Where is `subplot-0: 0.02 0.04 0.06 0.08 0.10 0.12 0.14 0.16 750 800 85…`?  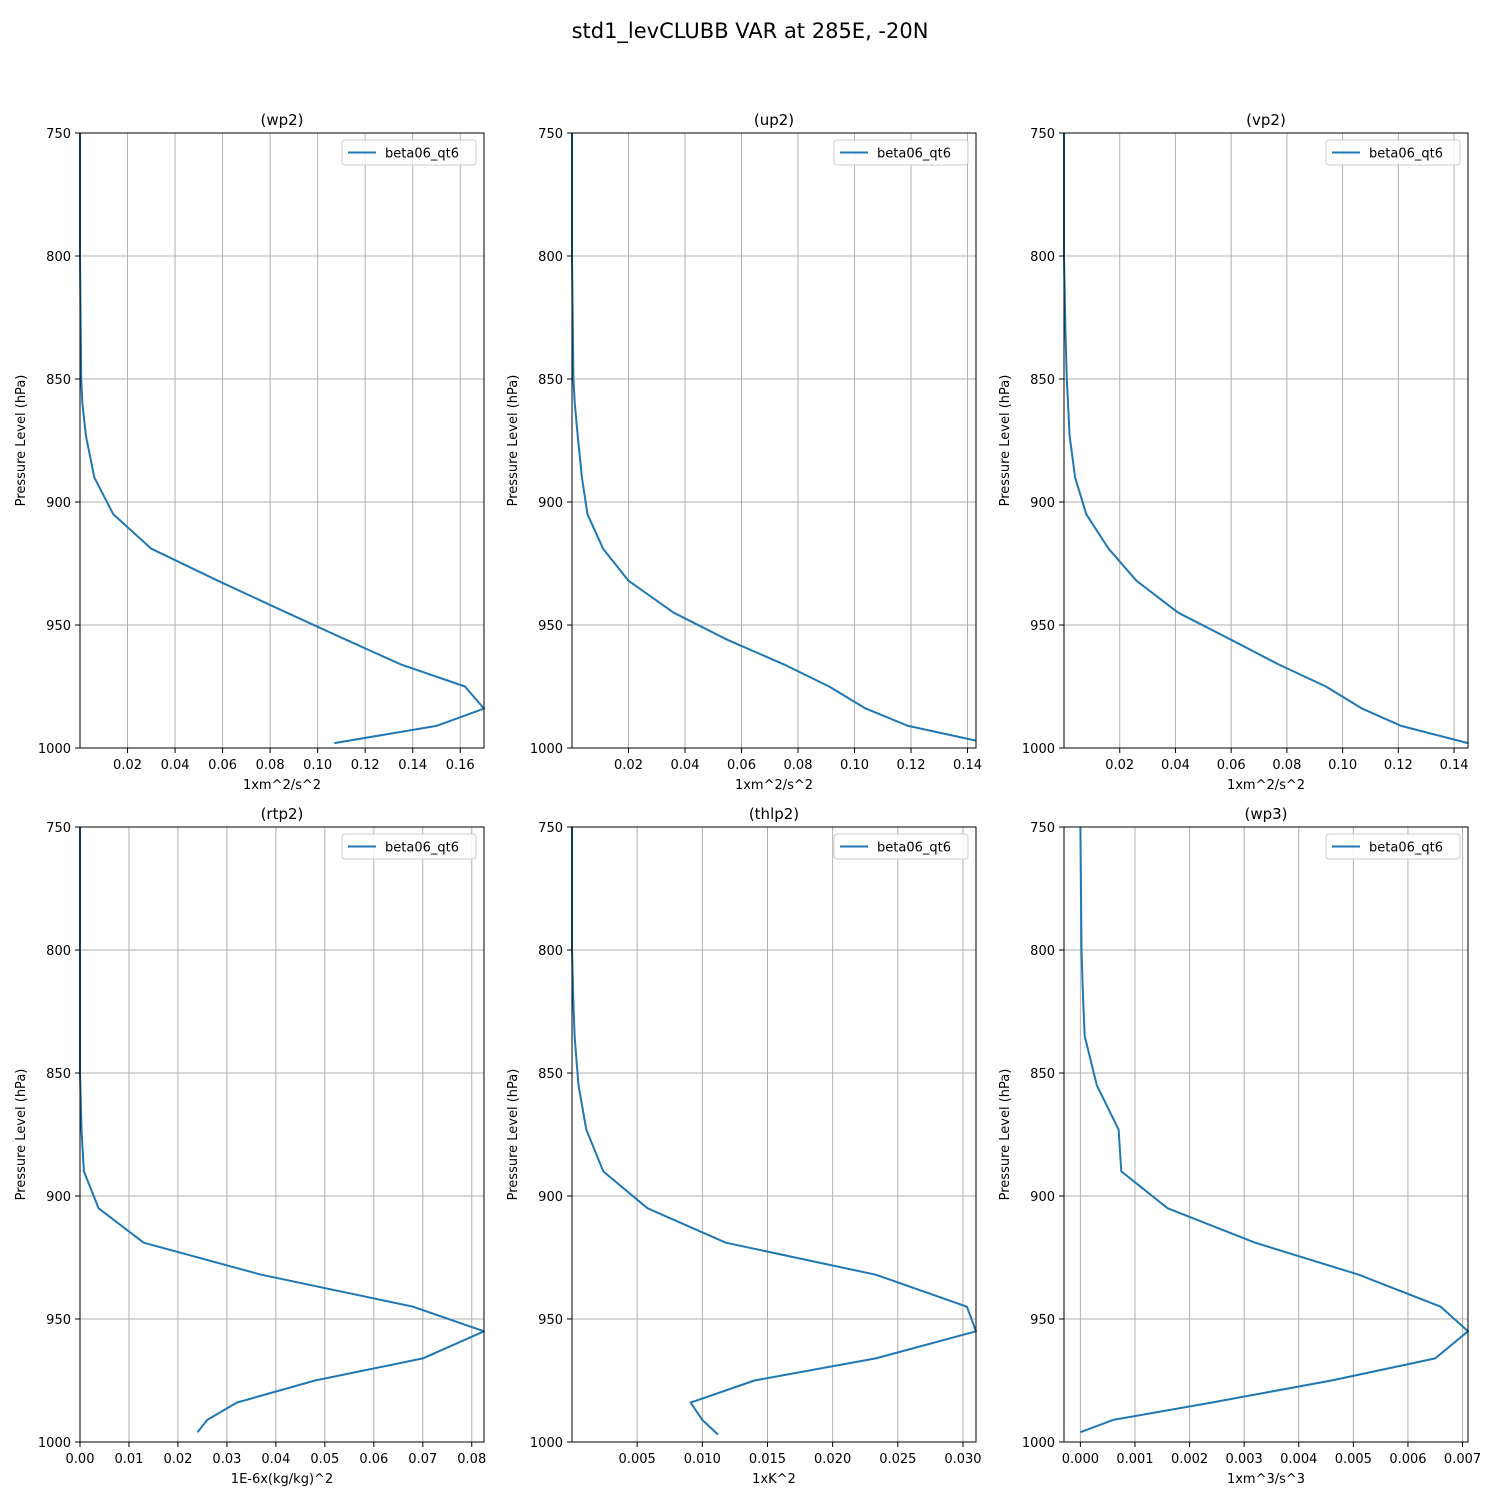 subplot-0: 0.02 0.04 0.06 0.08 0.10 0.12 0.14 0.16 750 800 85… is located at coordinates (249, 452).